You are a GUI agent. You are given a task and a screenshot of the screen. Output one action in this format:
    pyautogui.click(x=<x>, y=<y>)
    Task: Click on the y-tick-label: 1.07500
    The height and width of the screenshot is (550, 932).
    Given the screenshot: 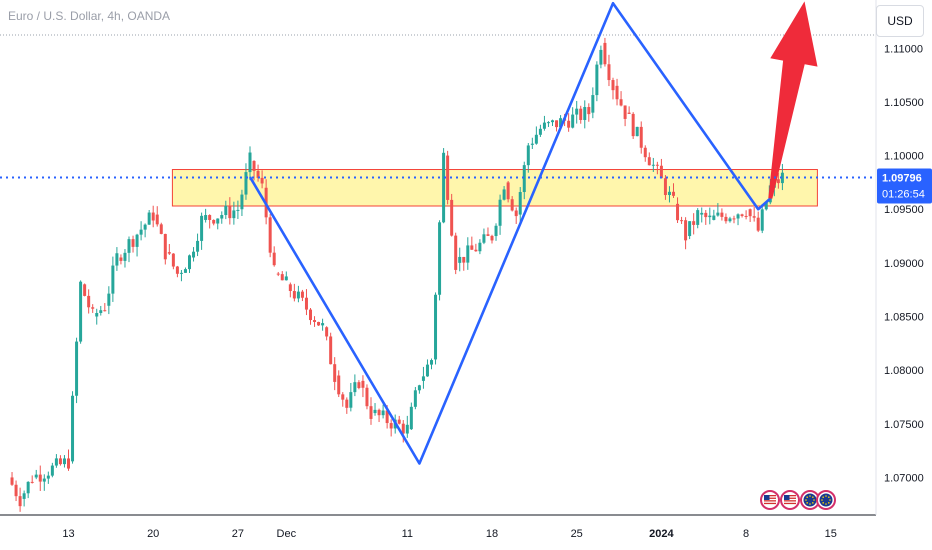 What is the action you would take?
    pyautogui.click(x=904, y=425)
    